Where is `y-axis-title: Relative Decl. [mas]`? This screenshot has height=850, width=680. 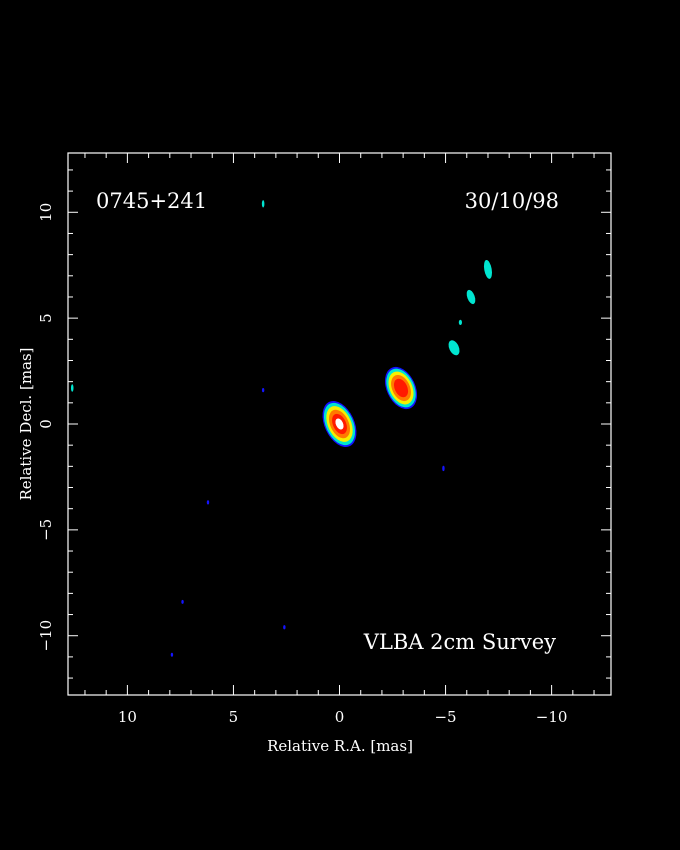
y-axis-title: Relative Decl. [mas] is located at coordinates (26, 423).